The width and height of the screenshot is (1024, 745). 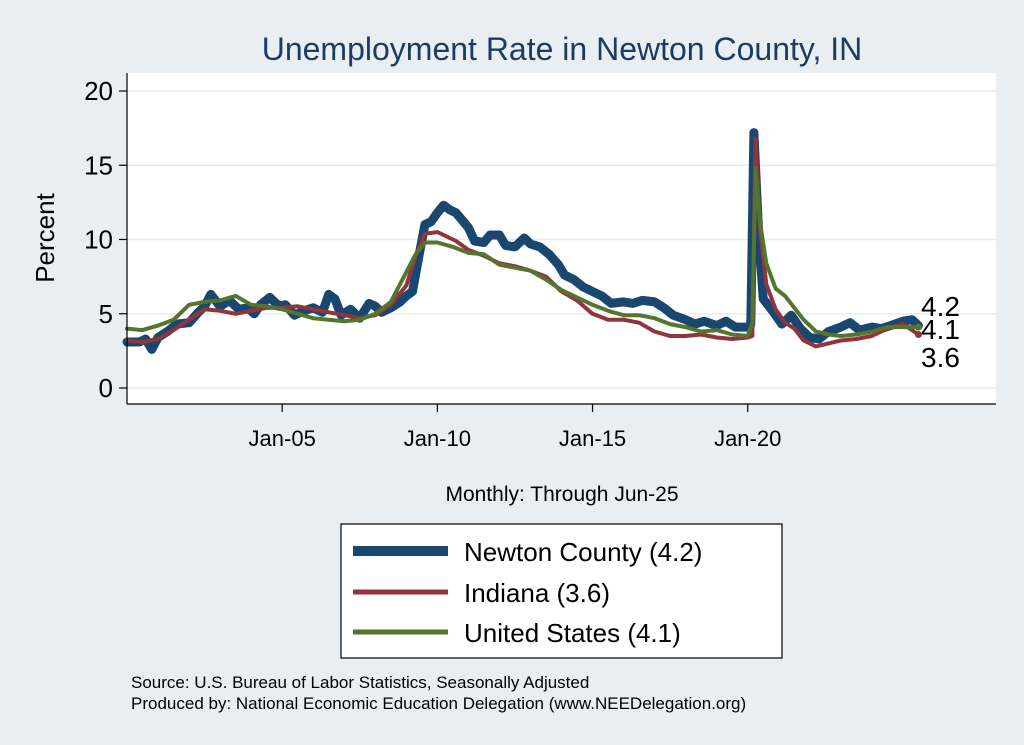 I want to click on end-label-us: 4.1, so click(x=940, y=329).